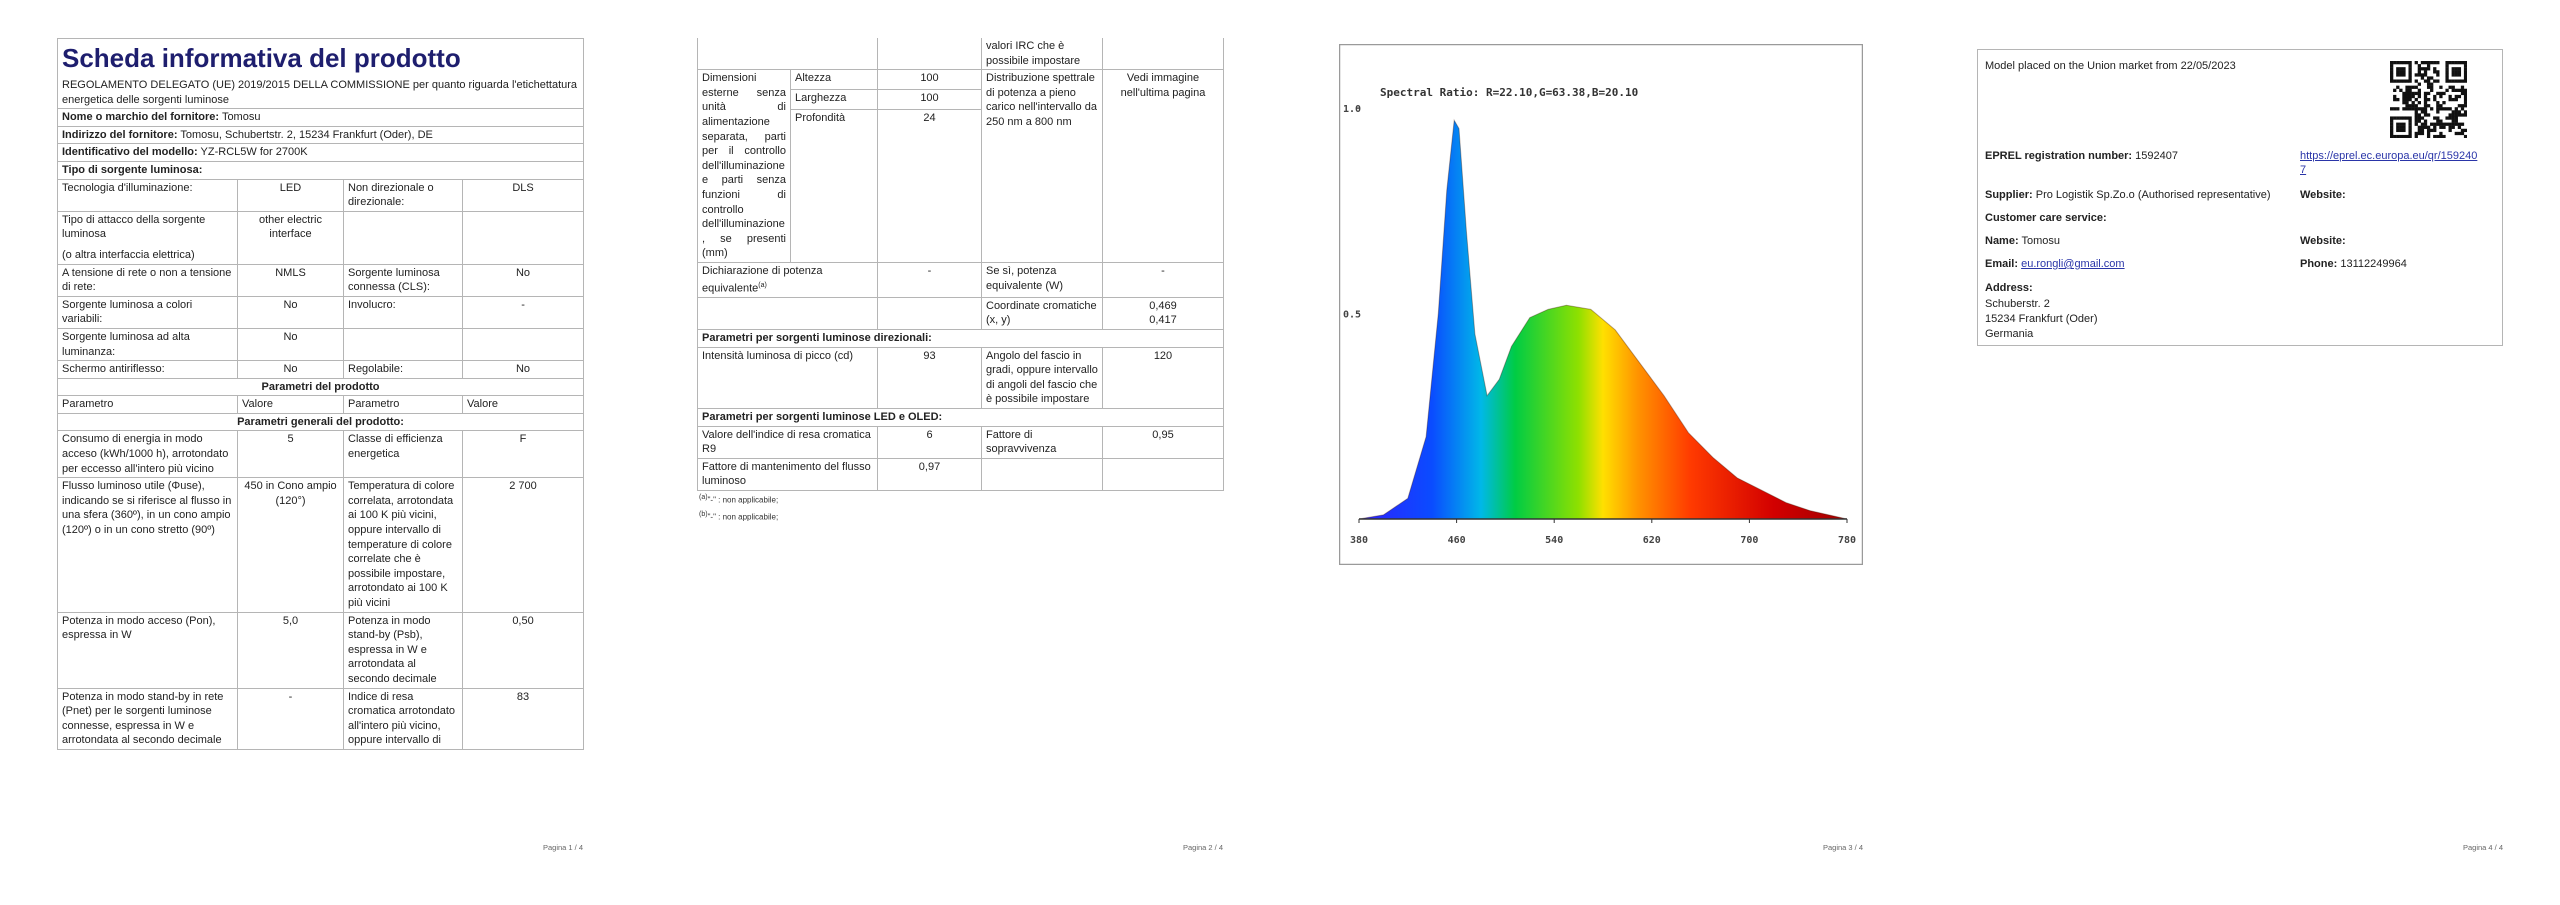 This screenshot has width=2560, height=905. I want to click on cell: 5, so click(290, 454).